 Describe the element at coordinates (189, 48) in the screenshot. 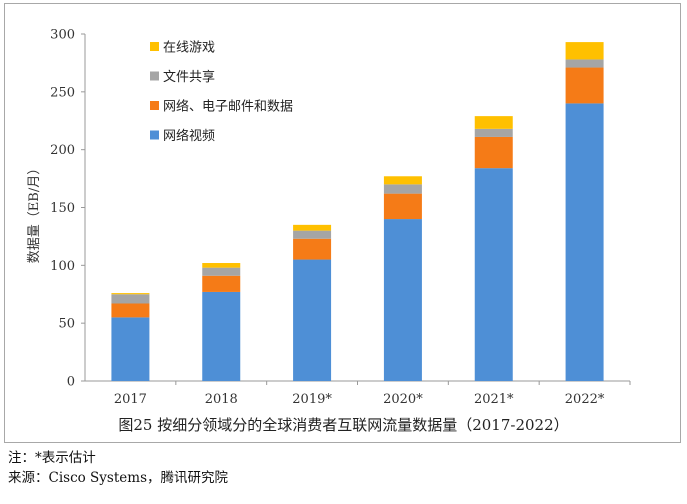

I see `legend-label: 在线游戏` at that location.